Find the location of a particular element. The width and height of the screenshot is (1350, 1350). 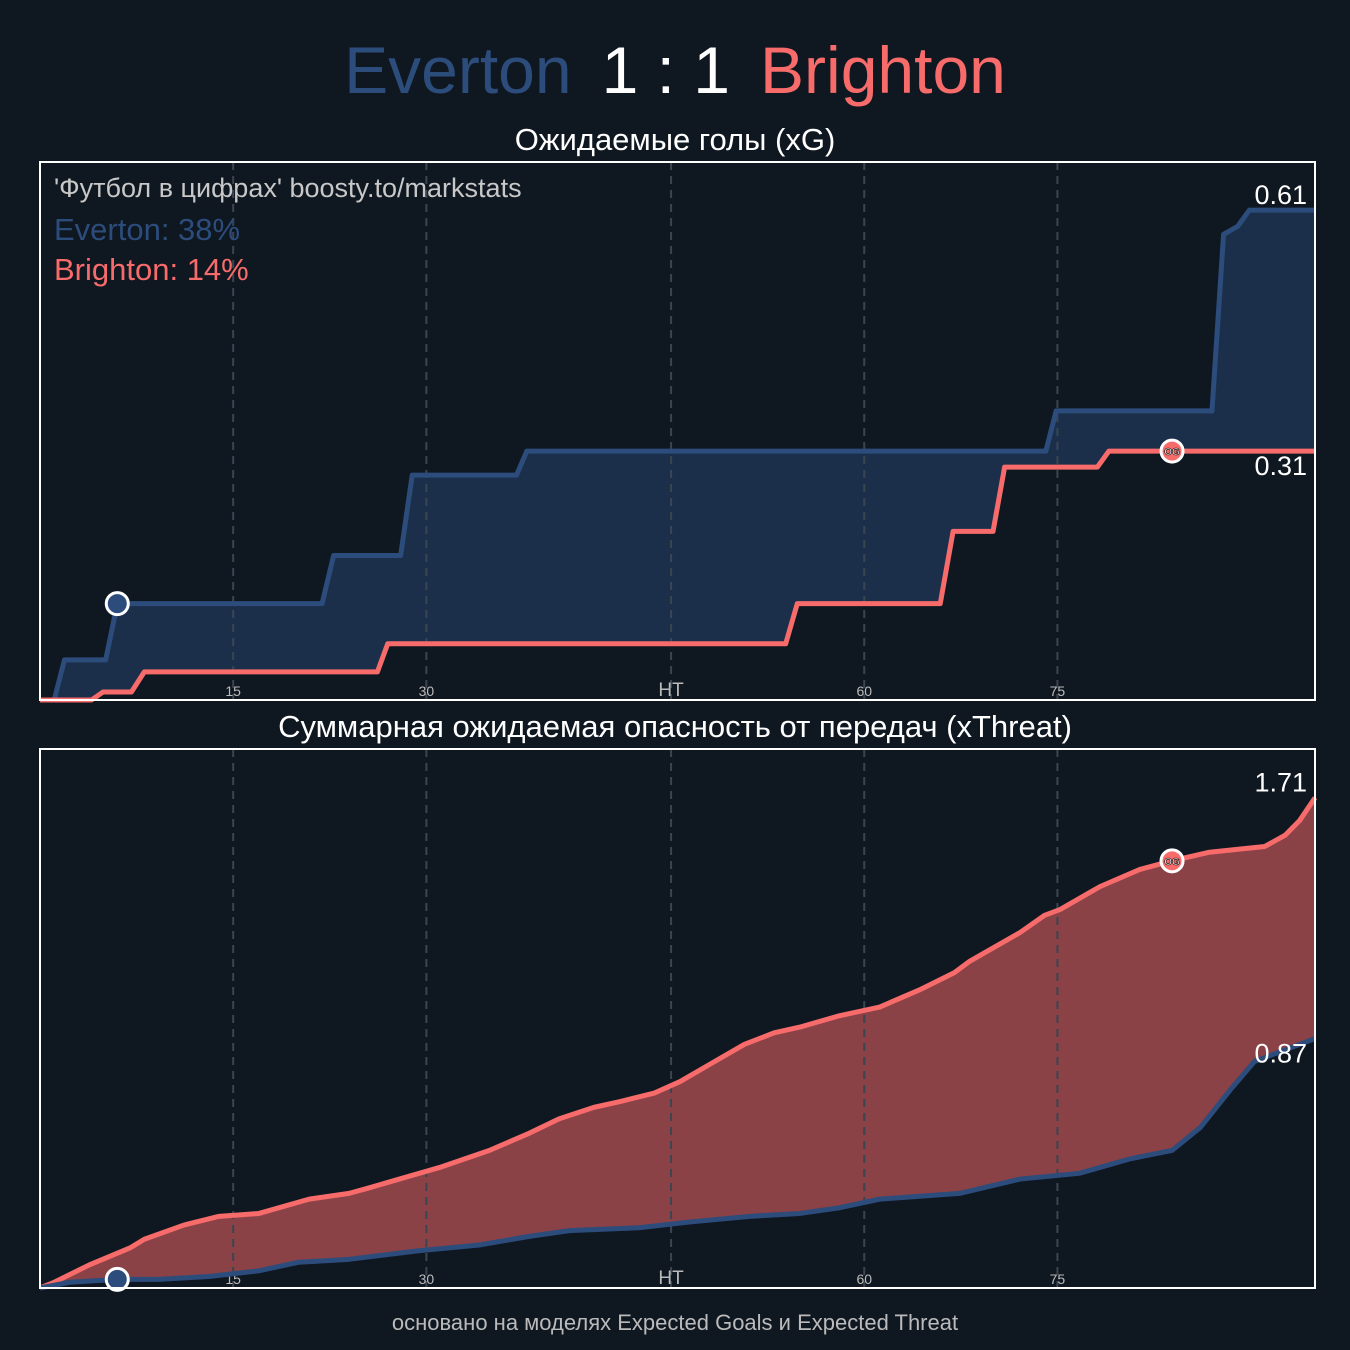

score: 1 is located at coordinates (666, 70).